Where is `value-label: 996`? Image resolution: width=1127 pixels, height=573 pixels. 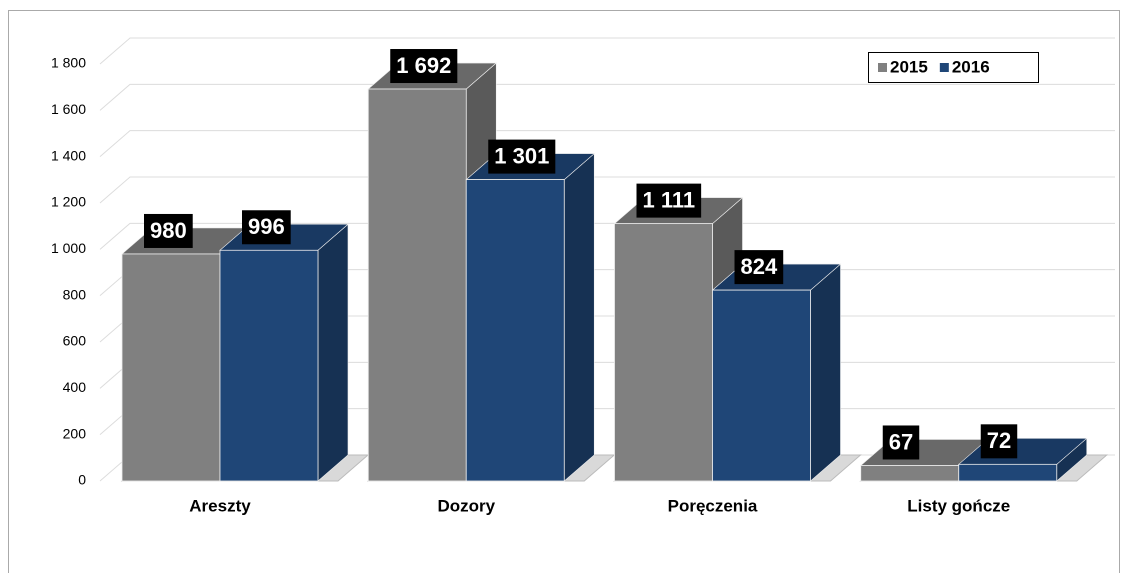
value-label: 996 is located at coordinates (266, 226).